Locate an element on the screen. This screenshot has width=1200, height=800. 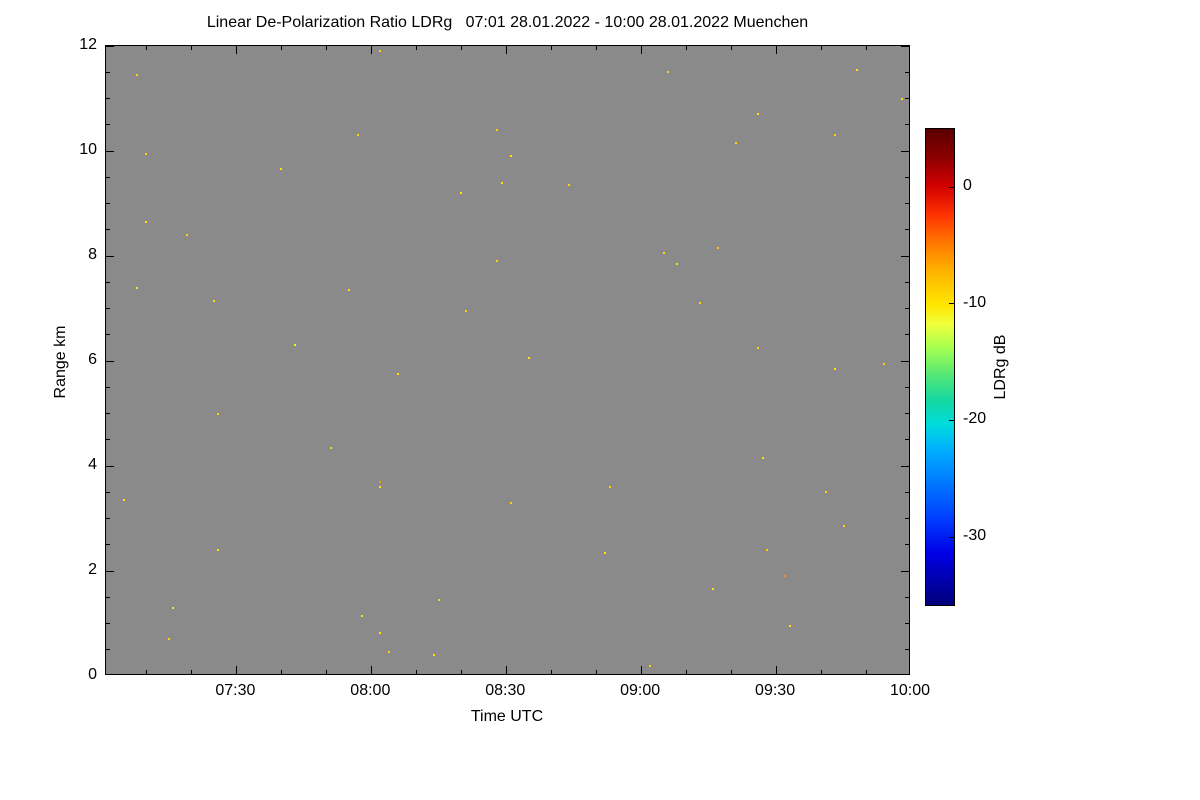
y-tick-label: 12 is located at coordinates (88, 44).